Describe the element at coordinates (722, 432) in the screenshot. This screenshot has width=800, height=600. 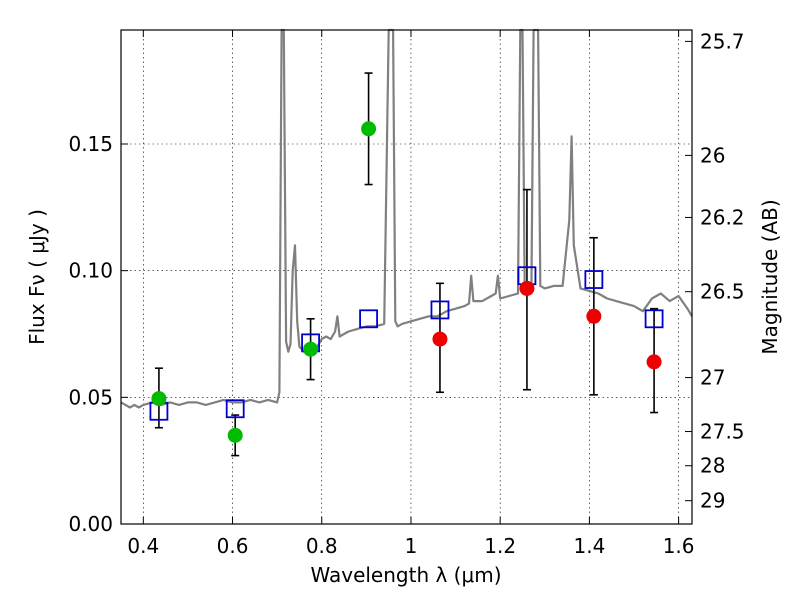
I see `right-tick-label: 27.5` at that location.